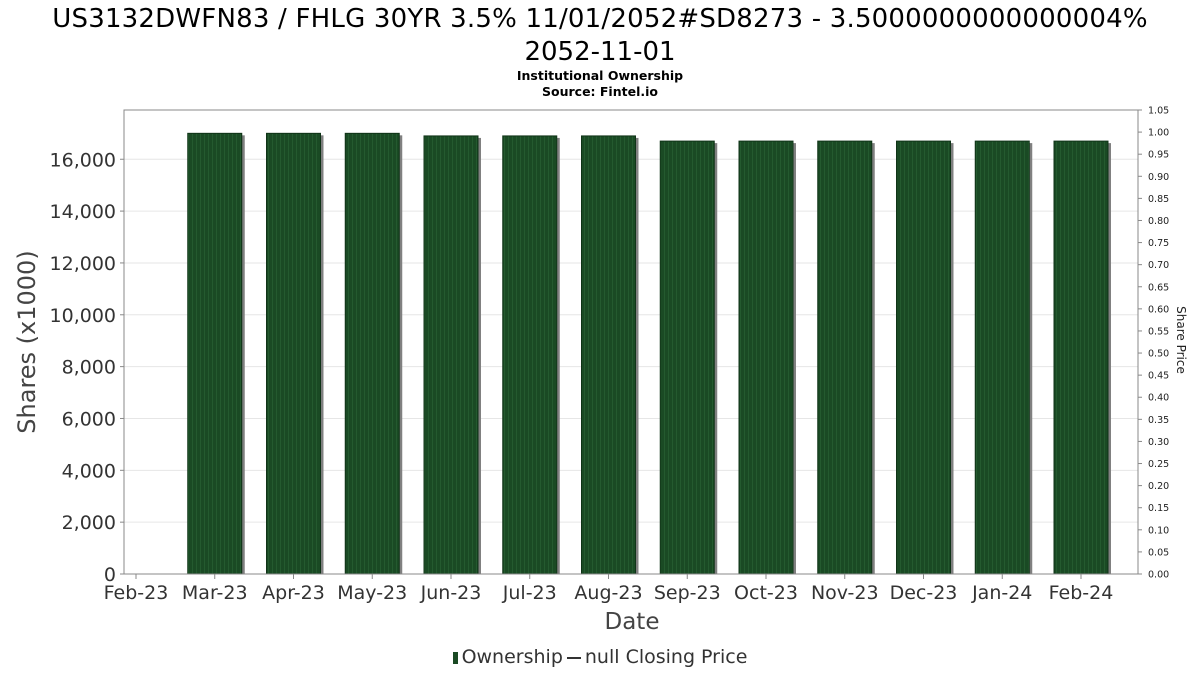 This screenshot has height=675, width=1200. I want to click on x-tick-label: Feb-23, so click(136, 593).